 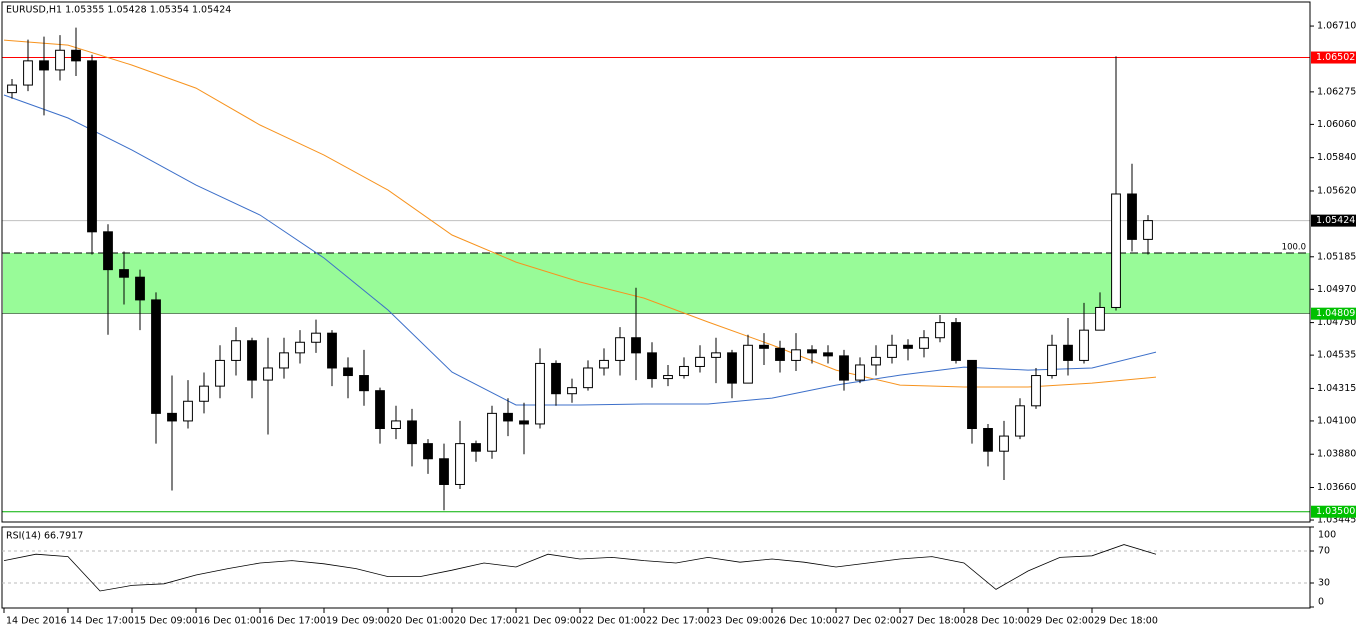 I want to click on support-zone, so click(x=656, y=283).